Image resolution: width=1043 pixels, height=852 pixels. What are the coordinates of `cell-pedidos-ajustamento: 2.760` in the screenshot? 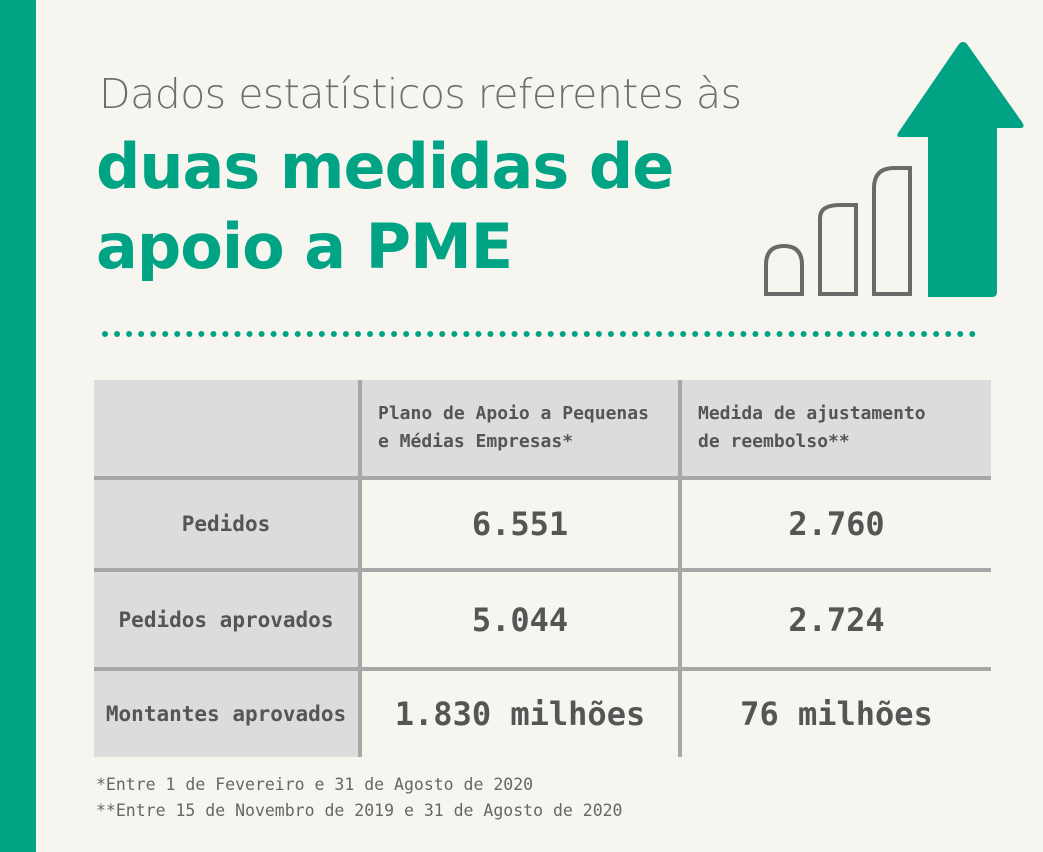 It's located at (835, 523).